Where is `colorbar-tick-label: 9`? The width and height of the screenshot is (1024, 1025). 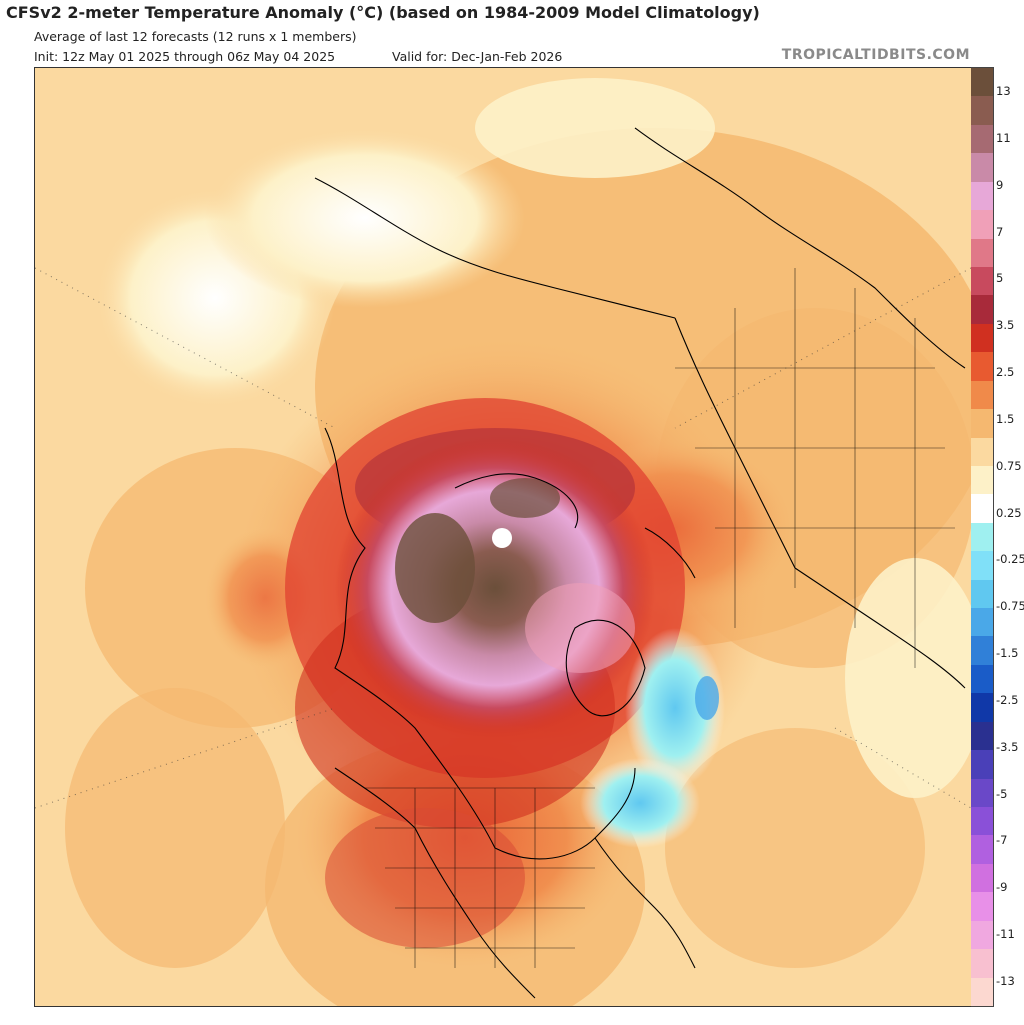 colorbar-tick-label: 9 is located at coordinates (1000, 184).